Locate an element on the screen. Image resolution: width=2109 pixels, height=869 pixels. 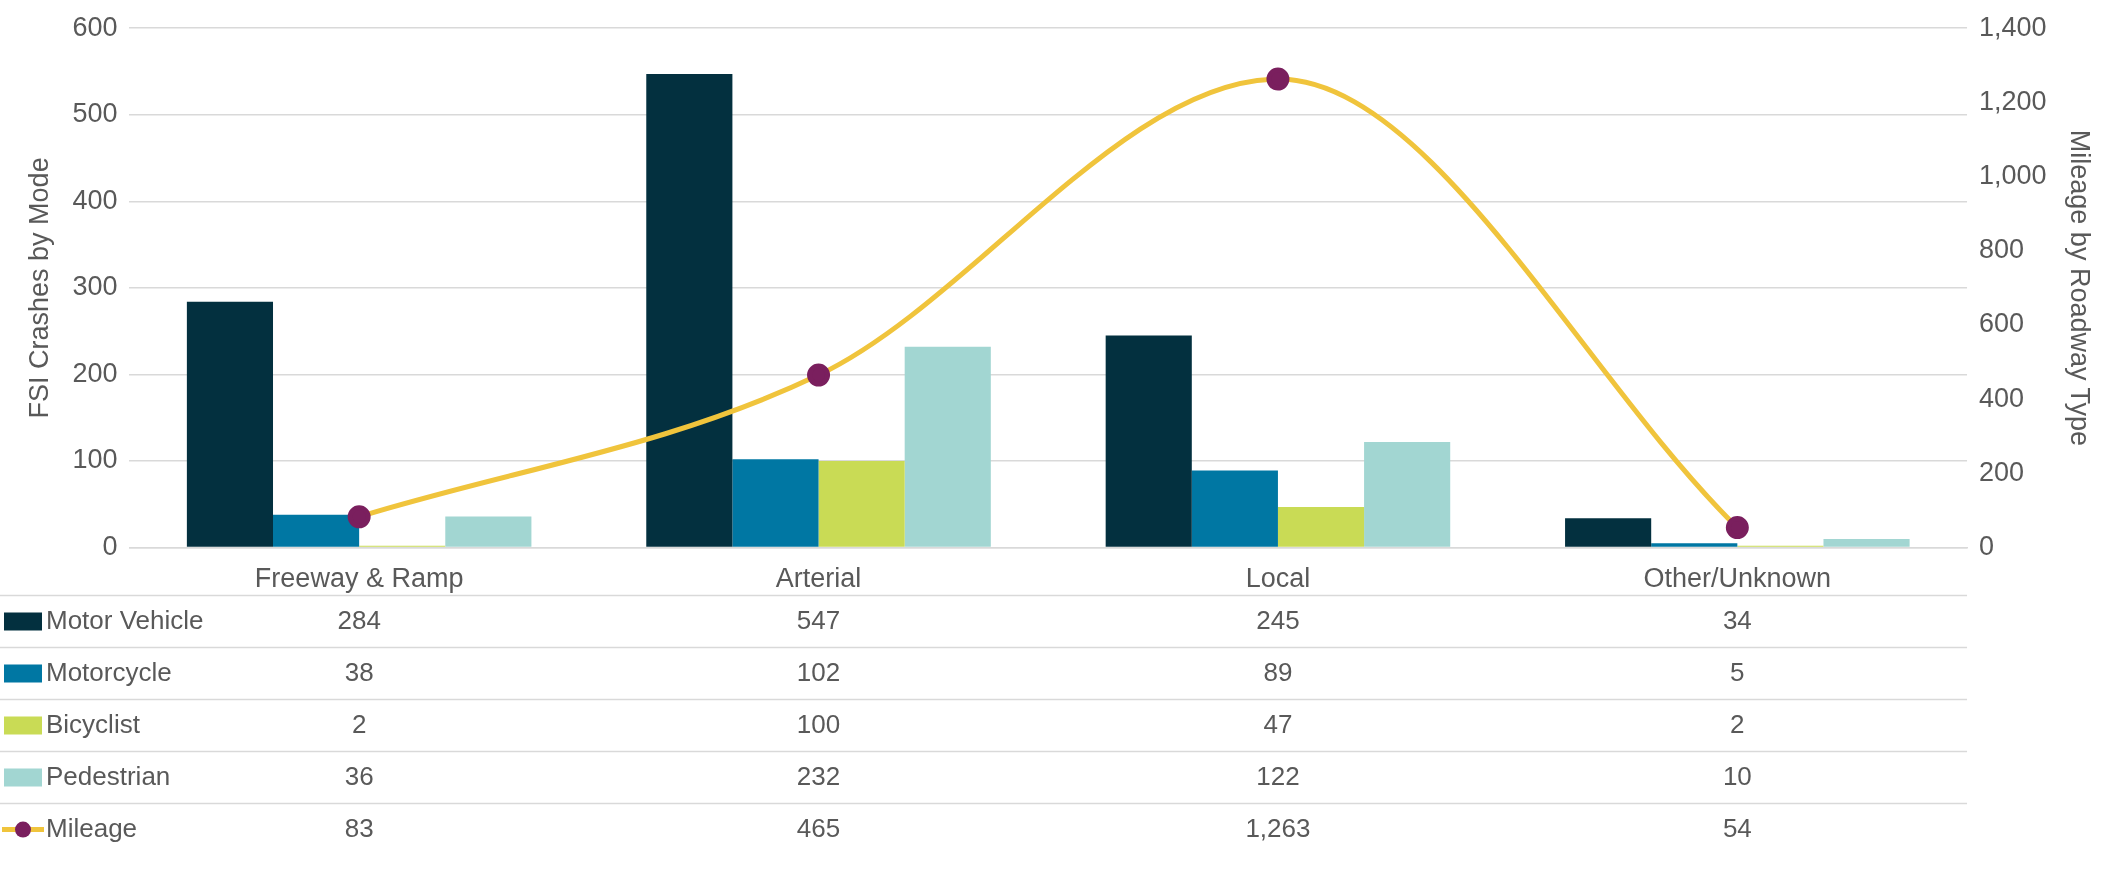
y2-tick-label: 200 is located at coordinates (2002, 471).